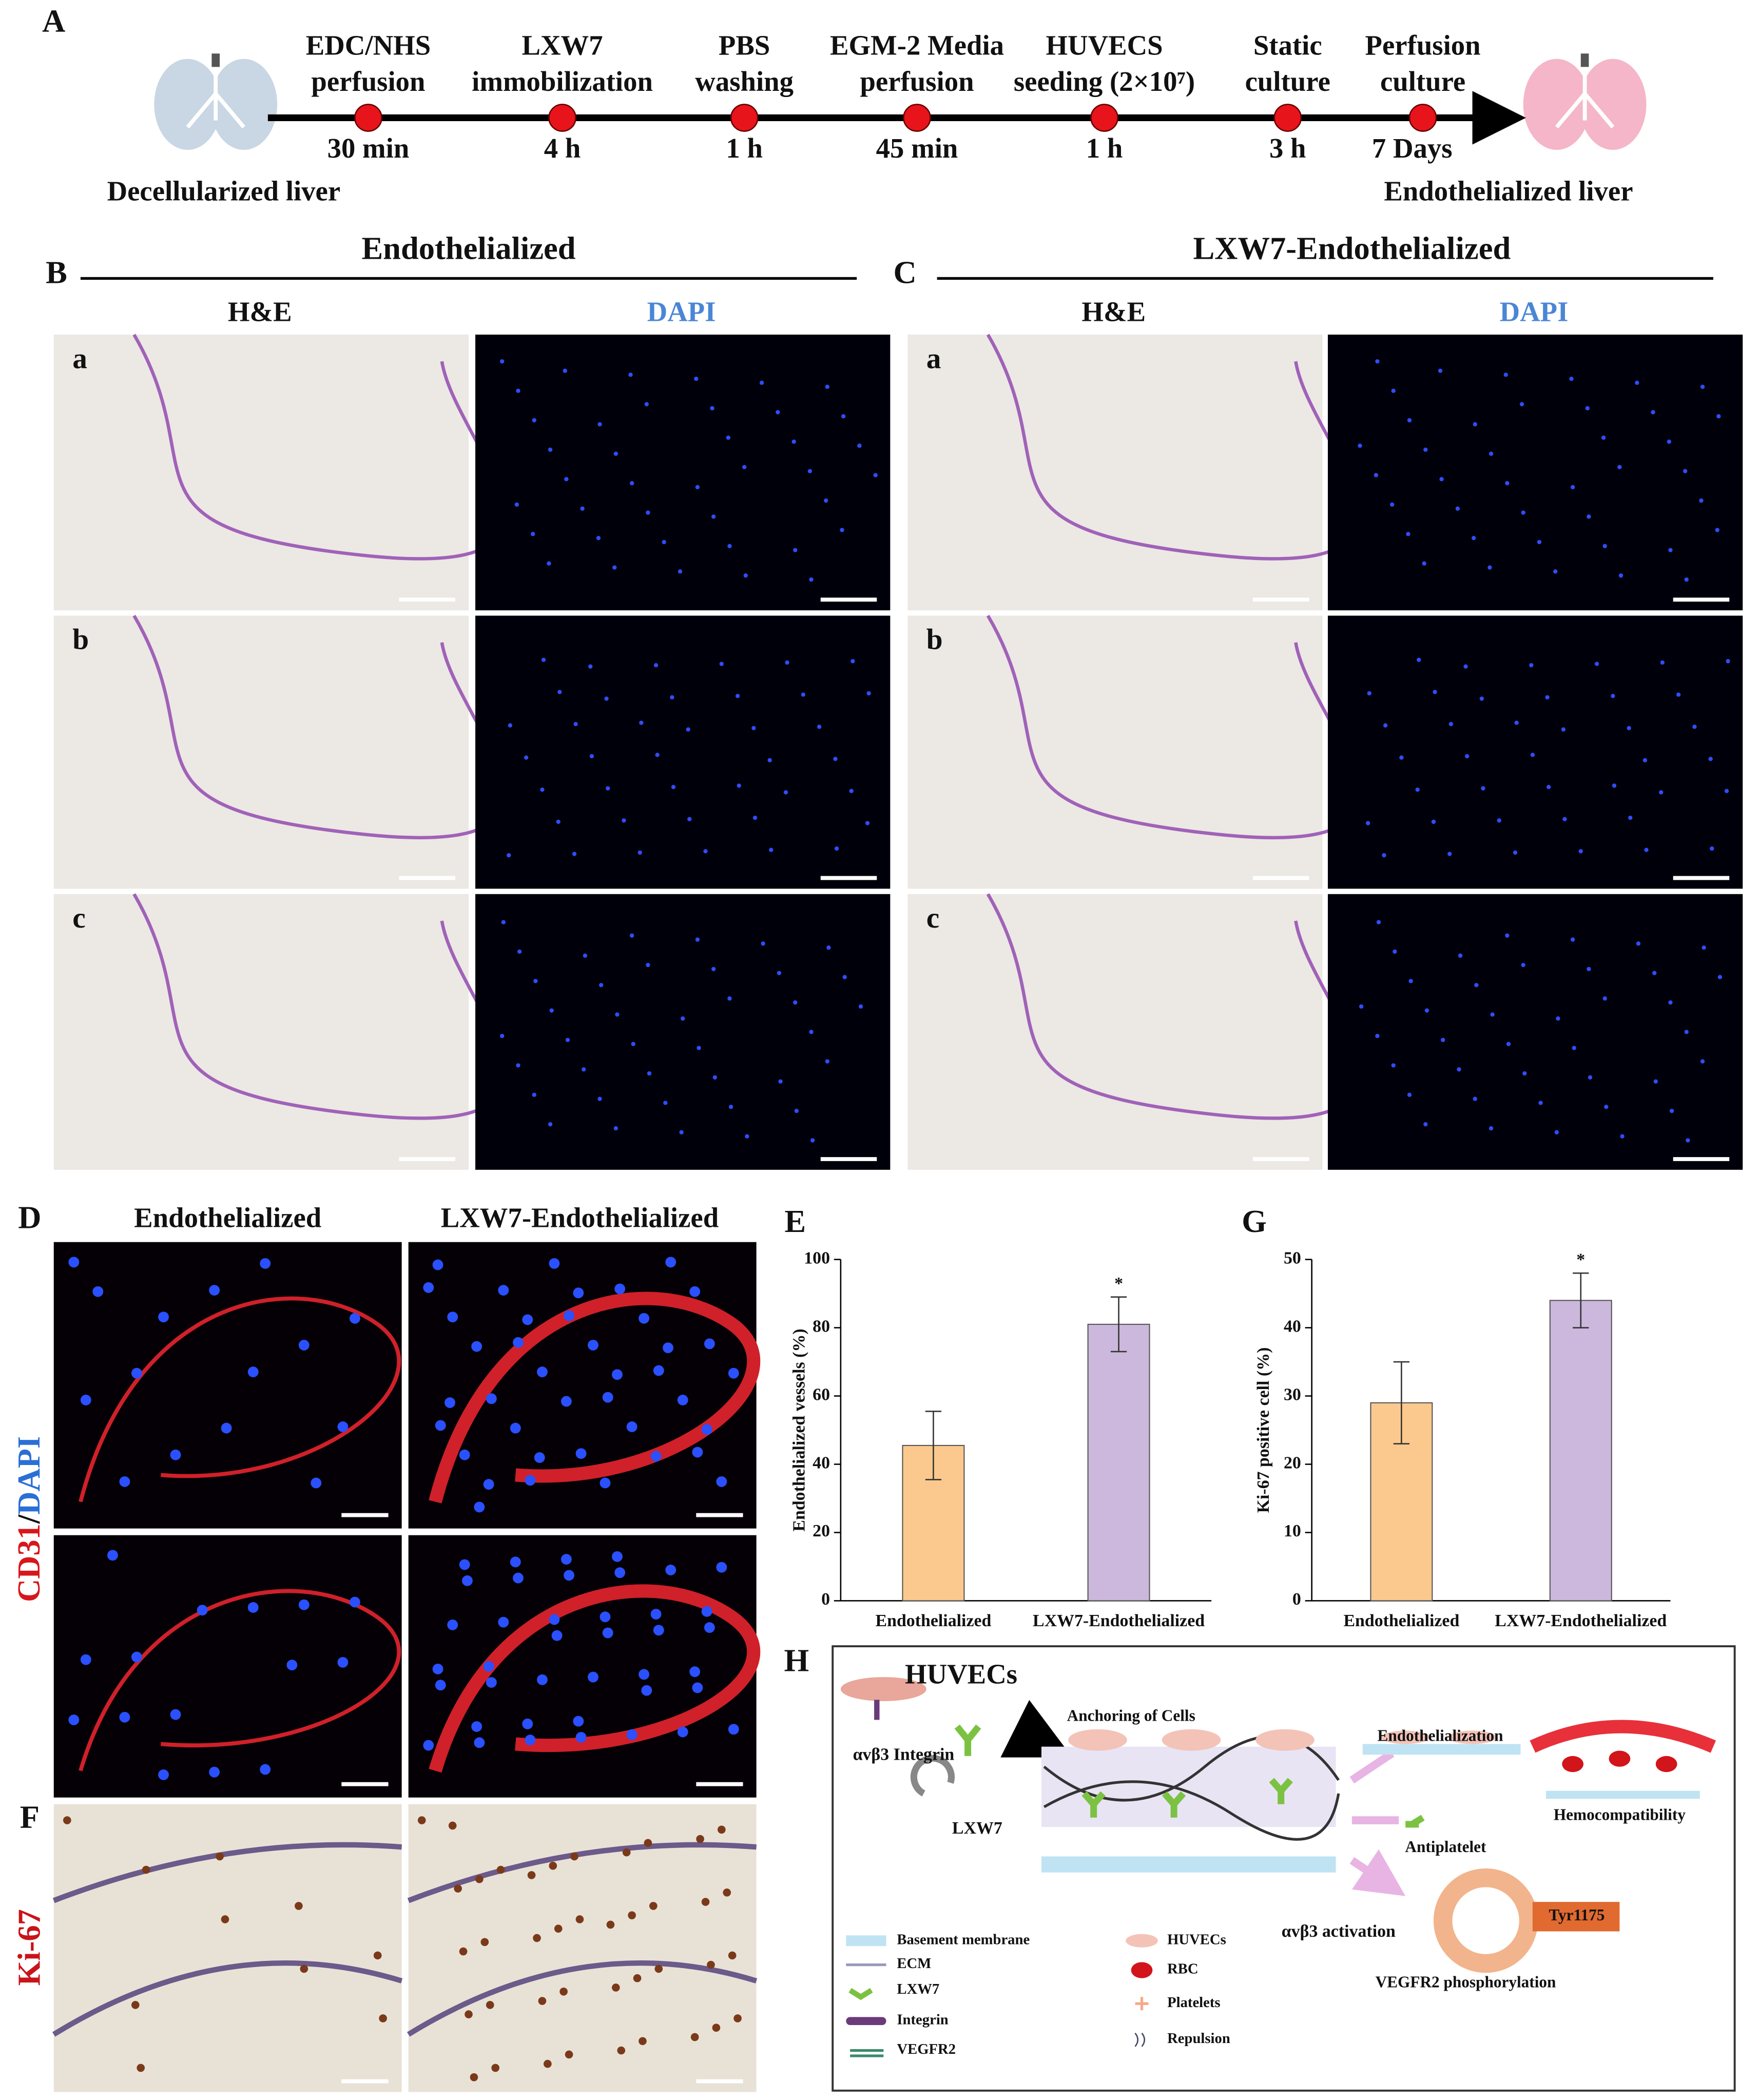 This screenshot has height=2100, width=1759. I want to click on step-label: Perfusion, so click(1423, 45).